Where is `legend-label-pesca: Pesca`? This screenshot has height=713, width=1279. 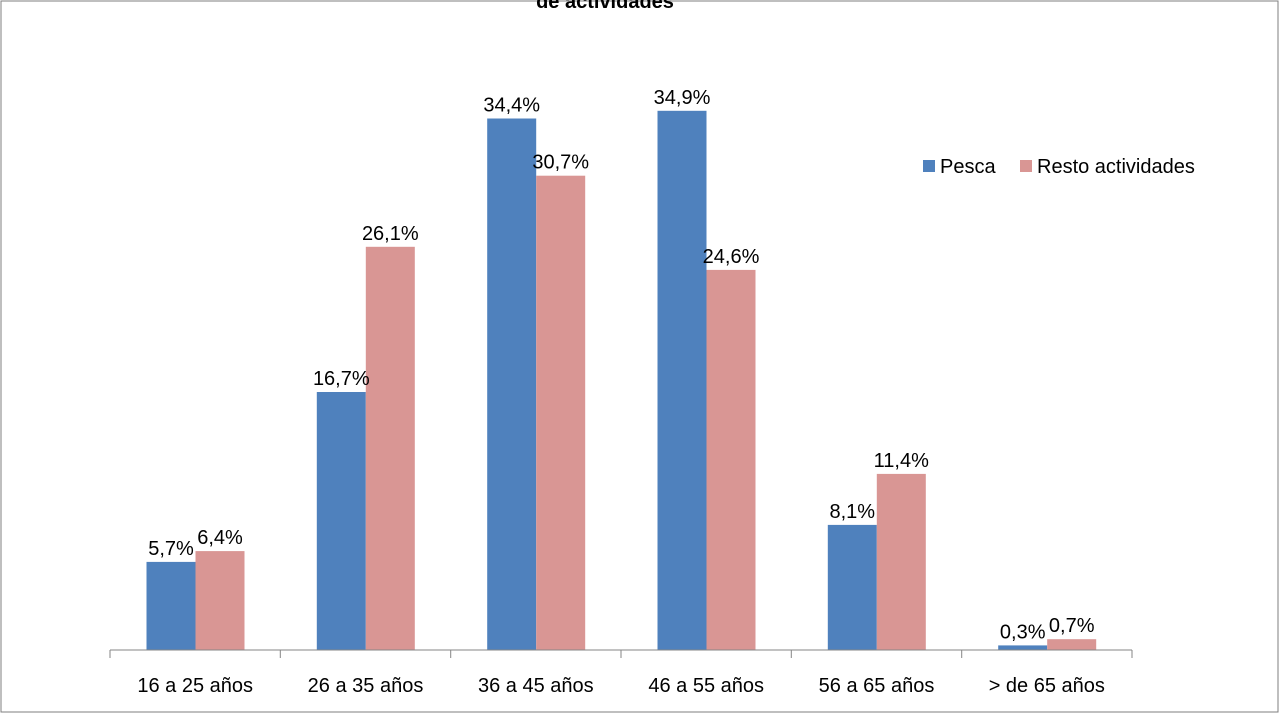 legend-label-pesca: Pesca is located at coordinates (968, 167).